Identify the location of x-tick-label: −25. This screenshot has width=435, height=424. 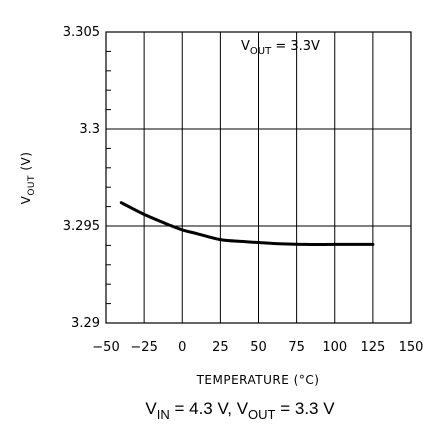
(143, 347).